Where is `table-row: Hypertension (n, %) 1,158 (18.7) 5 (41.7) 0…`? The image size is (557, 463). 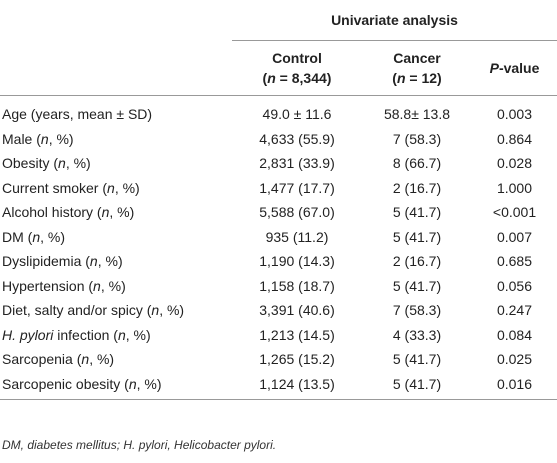 table-row: Hypertension (n, %) 1,158 (18.7) 5 (41.7) 0… is located at coordinates (278, 286).